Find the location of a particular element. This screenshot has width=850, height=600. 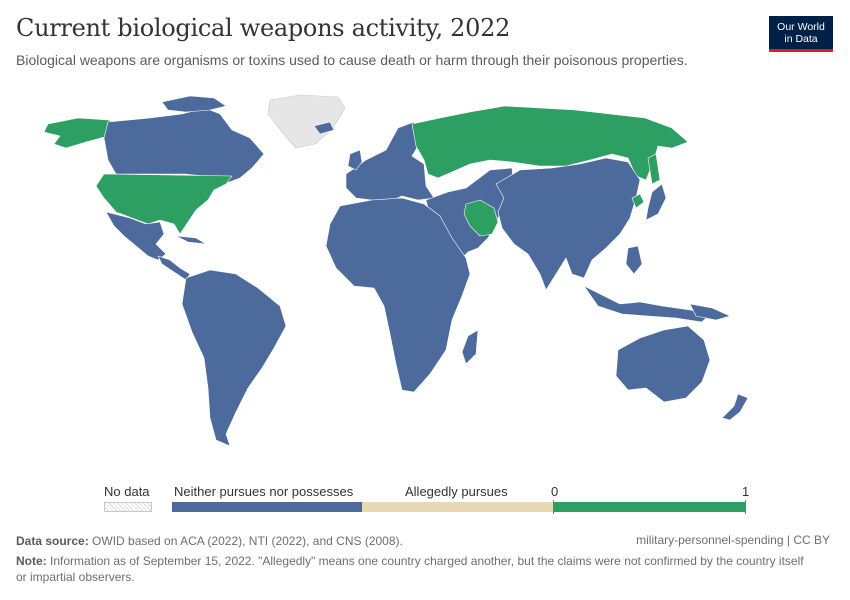

country-iran is located at coordinates (481, 218).